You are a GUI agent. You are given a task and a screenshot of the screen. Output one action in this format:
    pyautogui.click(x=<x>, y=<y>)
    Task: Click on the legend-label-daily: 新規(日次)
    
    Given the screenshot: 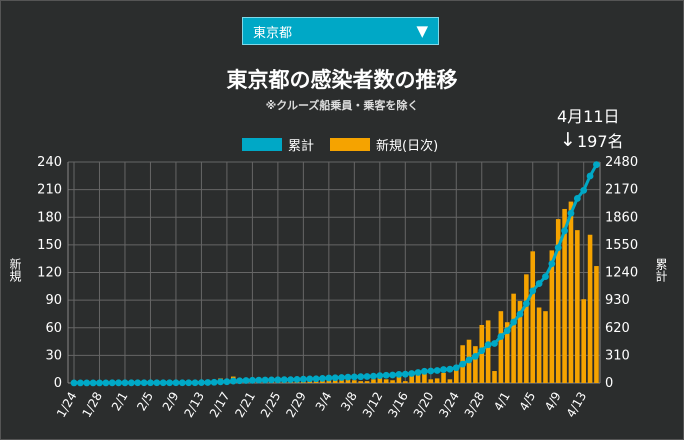 What is the action you would take?
    pyautogui.click(x=407, y=146)
    